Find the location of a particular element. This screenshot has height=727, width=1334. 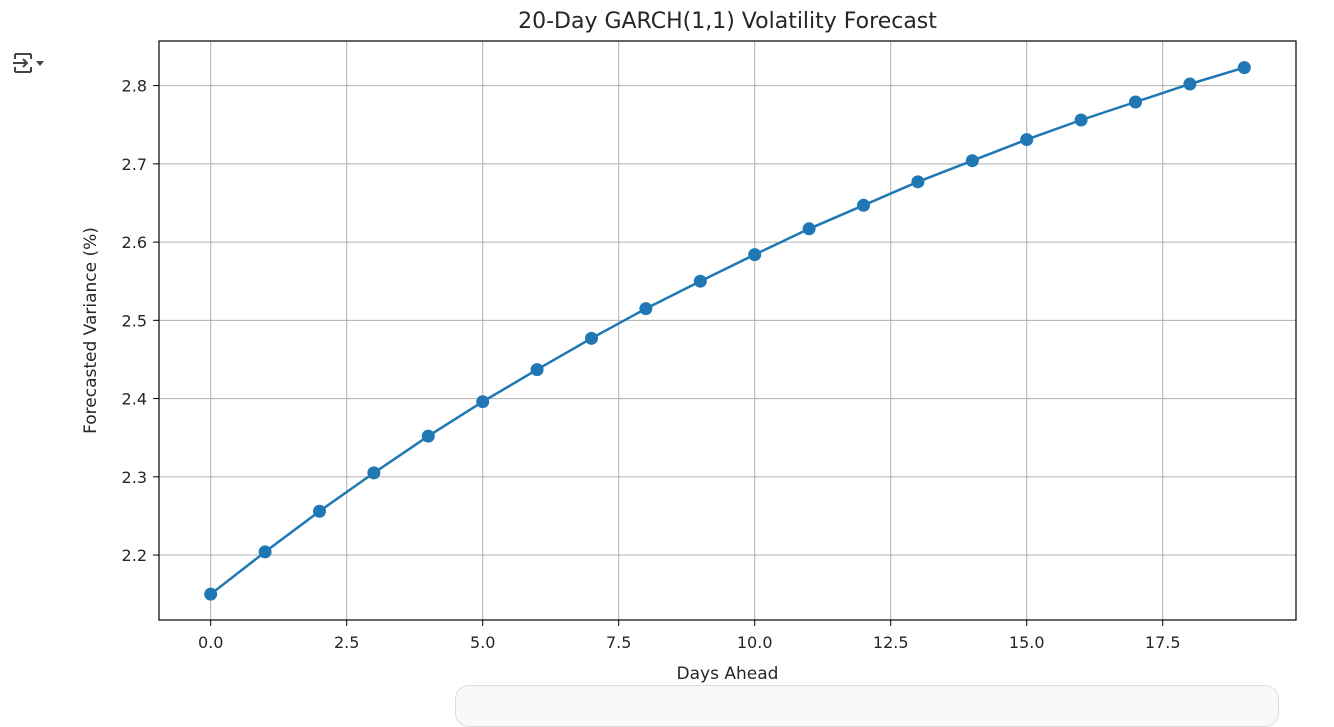

bottom-panel is located at coordinates (867, 706).